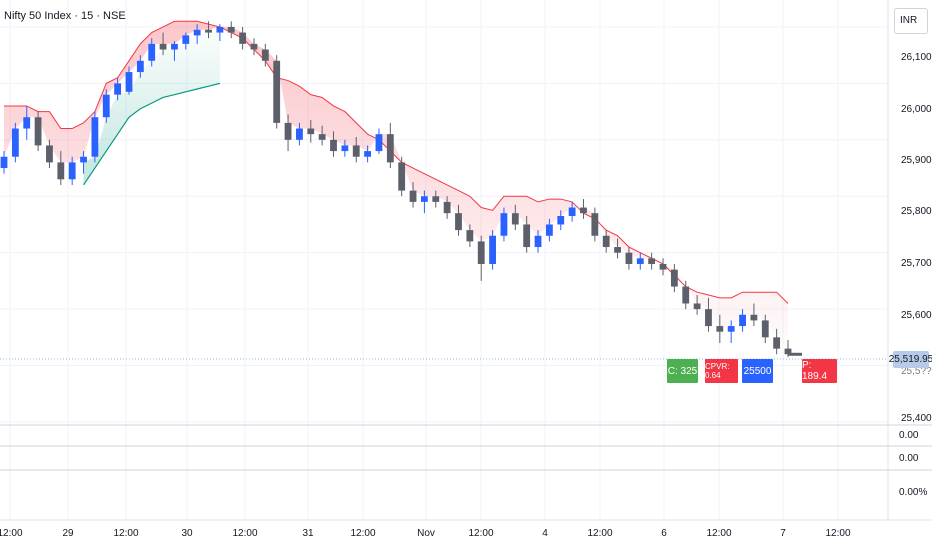 This screenshot has width=932, height=550. Describe the element at coordinates (910, 359) in the screenshot. I see `current-price-tag: 25,519.95` at that location.